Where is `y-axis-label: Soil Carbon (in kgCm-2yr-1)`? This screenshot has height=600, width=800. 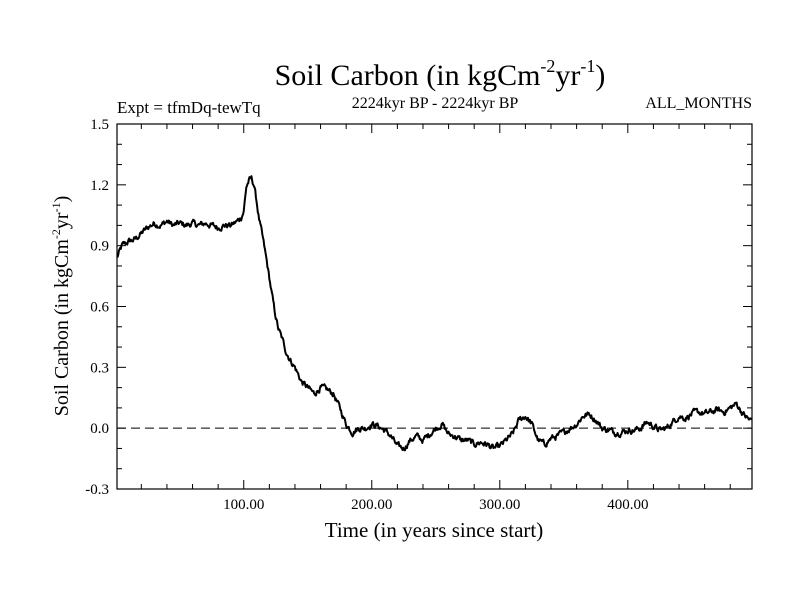
y-axis-label: Soil Carbon (in kgCm-2yr-1) is located at coordinates (61, 306).